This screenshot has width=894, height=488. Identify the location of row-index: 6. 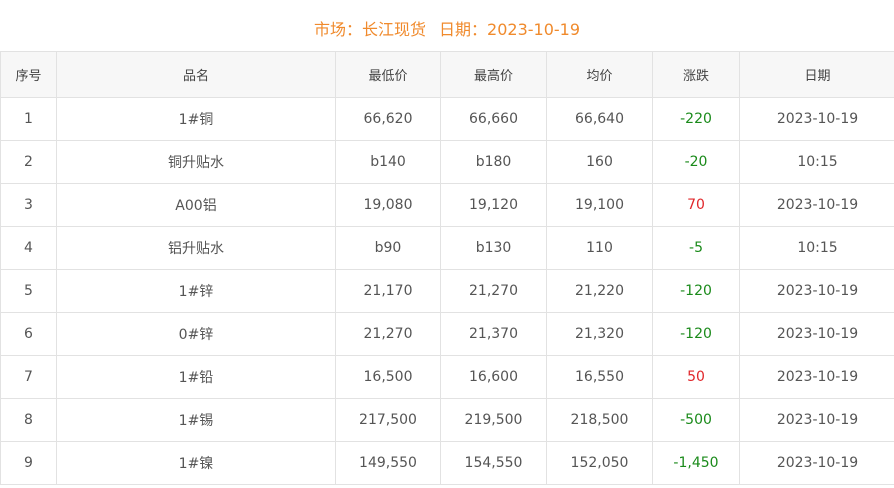
(28, 334).